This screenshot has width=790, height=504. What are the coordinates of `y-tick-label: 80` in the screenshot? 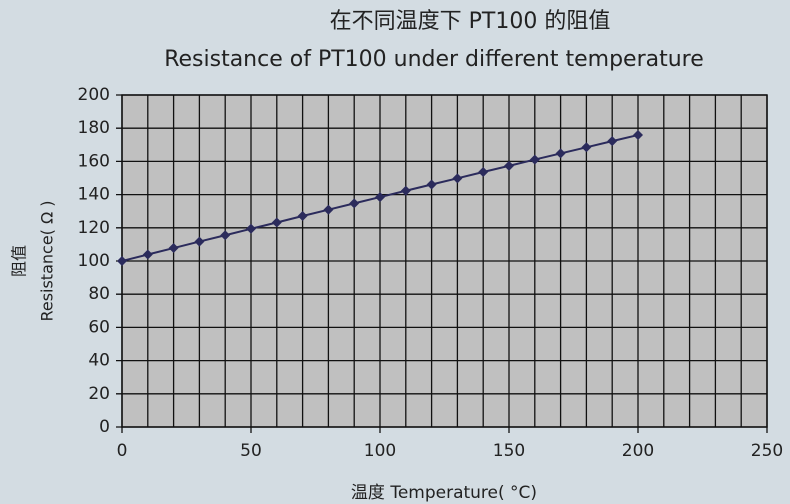 It's located at (99, 294).